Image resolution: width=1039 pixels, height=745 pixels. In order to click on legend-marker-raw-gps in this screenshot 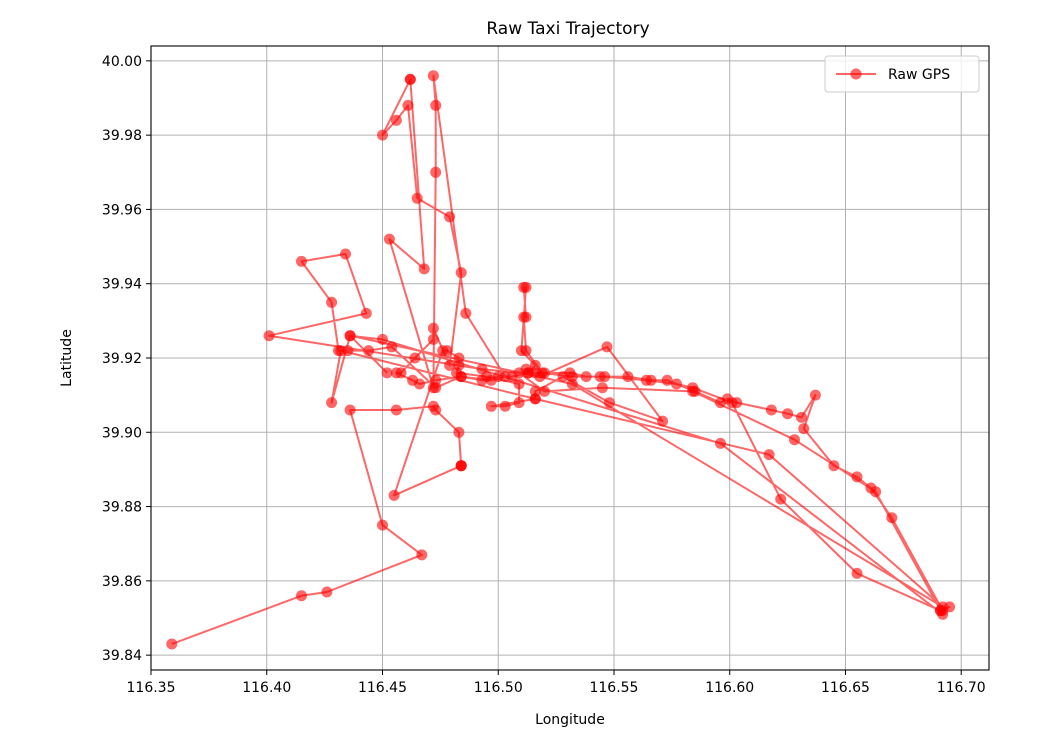, I will do `click(856, 74)`.